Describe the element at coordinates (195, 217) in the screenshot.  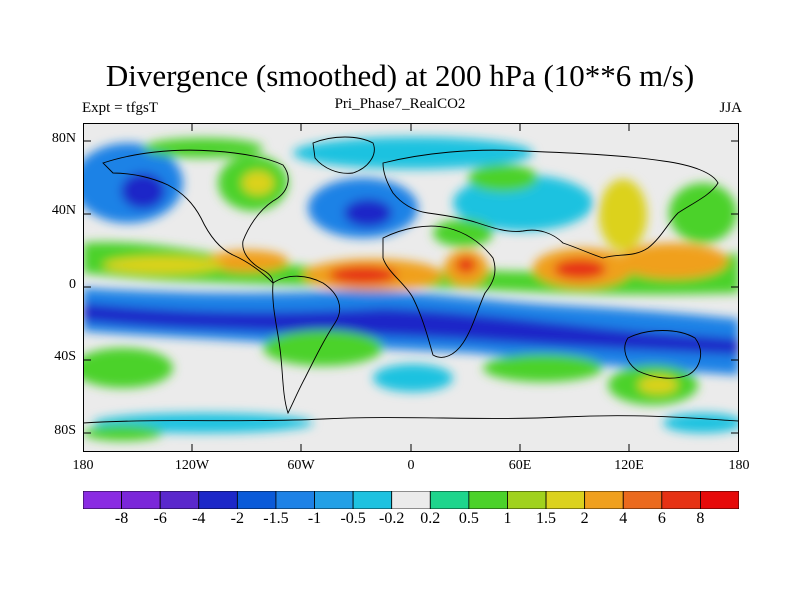
I see `north-america-coast` at that location.